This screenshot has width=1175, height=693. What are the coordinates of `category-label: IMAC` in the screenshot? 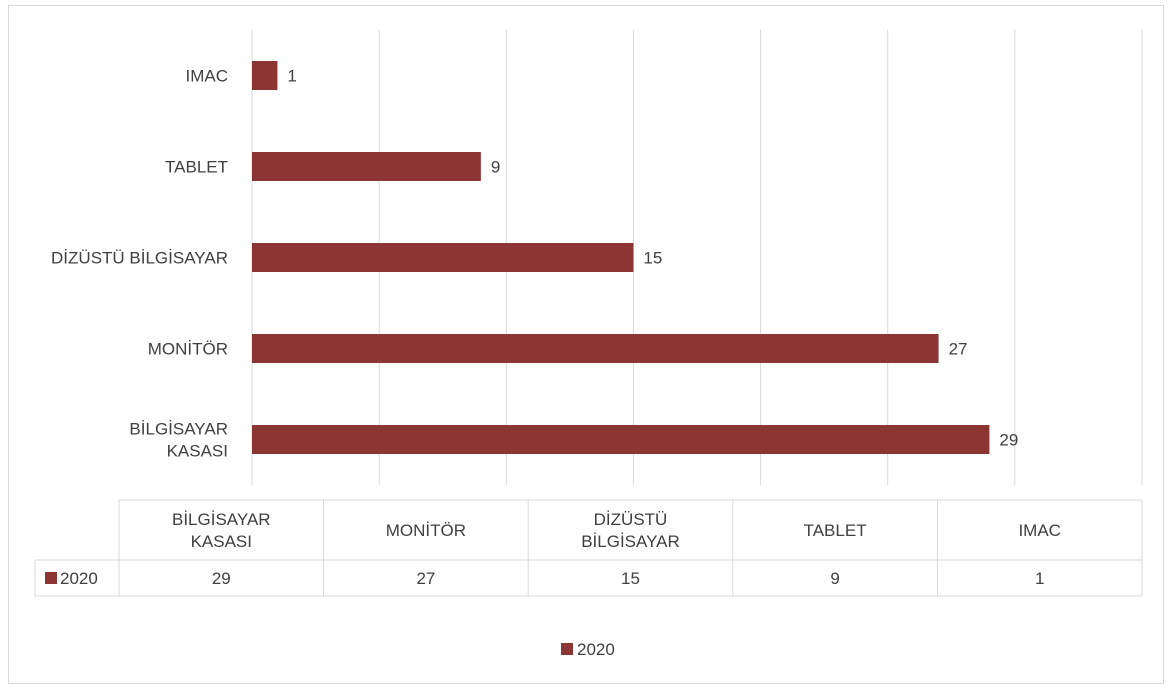 It's located at (207, 76).